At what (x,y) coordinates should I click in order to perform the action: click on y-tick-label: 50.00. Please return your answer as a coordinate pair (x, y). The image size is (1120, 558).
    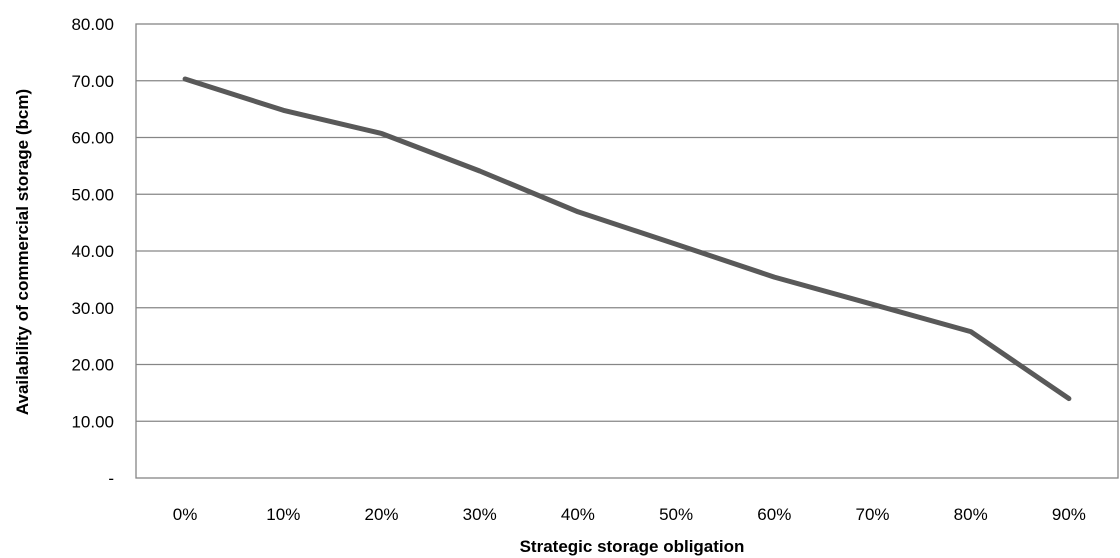
    Looking at the image, I should click on (92, 194).